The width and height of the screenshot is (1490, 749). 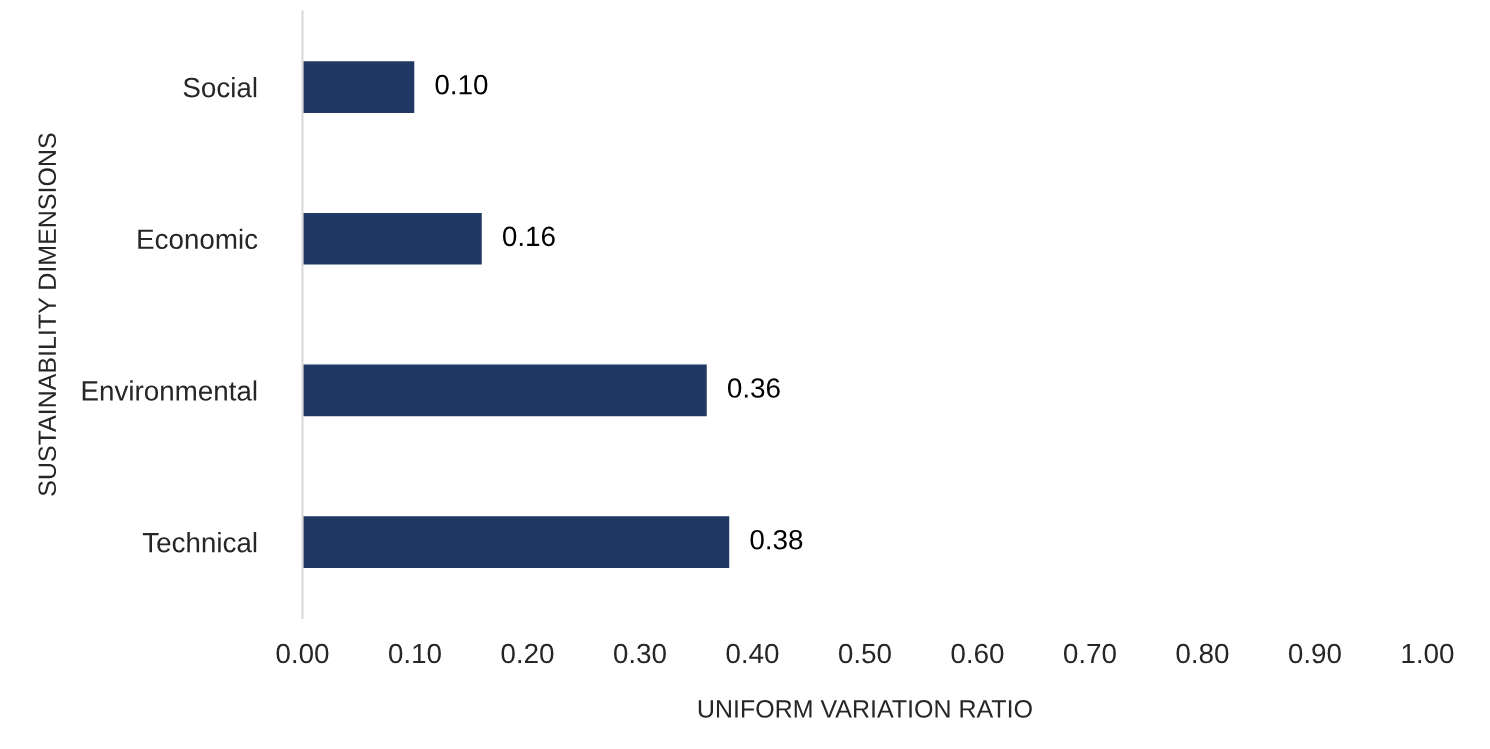 I want to click on x-tick-label: 0.10, so click(x=415, y=653).